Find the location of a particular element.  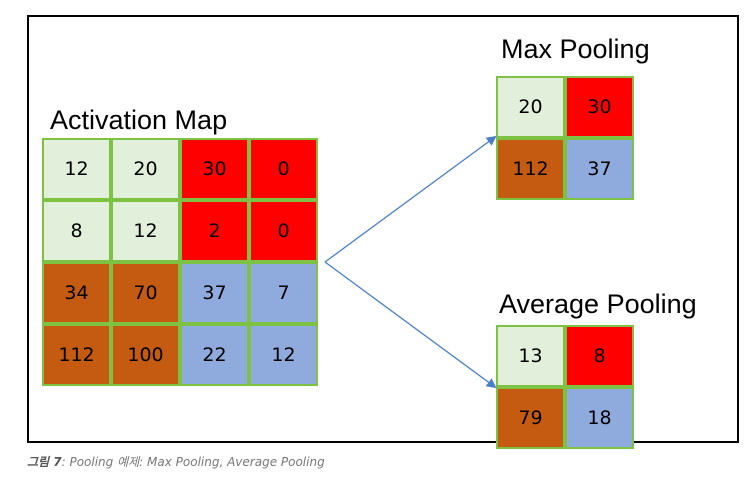

activation-map-cell: 20 is located at coordinates (145, 169).